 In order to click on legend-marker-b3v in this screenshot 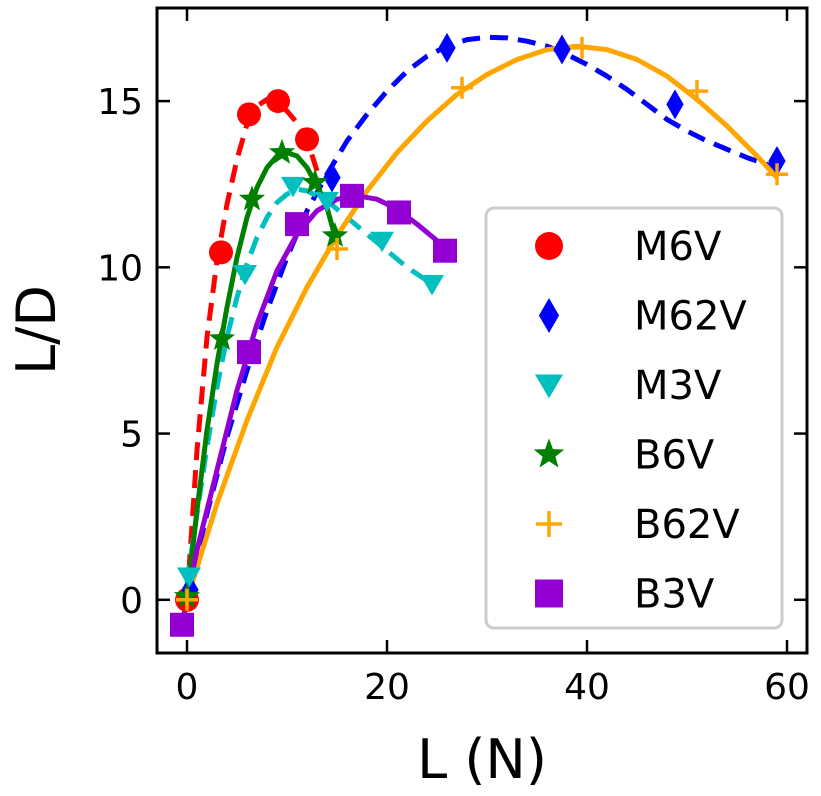, I will do `click(549, 593)`.